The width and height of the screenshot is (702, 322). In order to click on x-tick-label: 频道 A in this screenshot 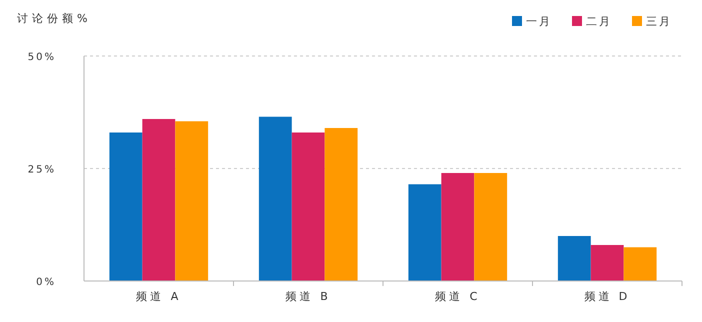, I will do `click(159, 296)`.